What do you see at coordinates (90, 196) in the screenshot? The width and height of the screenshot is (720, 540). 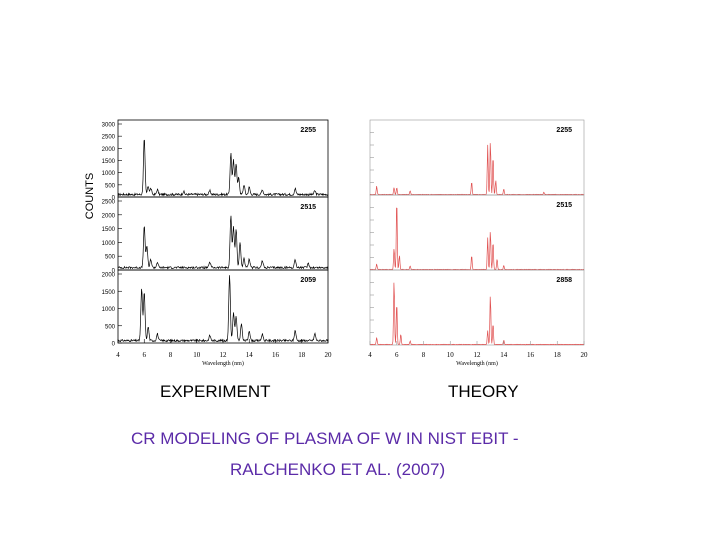 I see `y-axis-label: COUNTS` at bounding box center [90, 196].